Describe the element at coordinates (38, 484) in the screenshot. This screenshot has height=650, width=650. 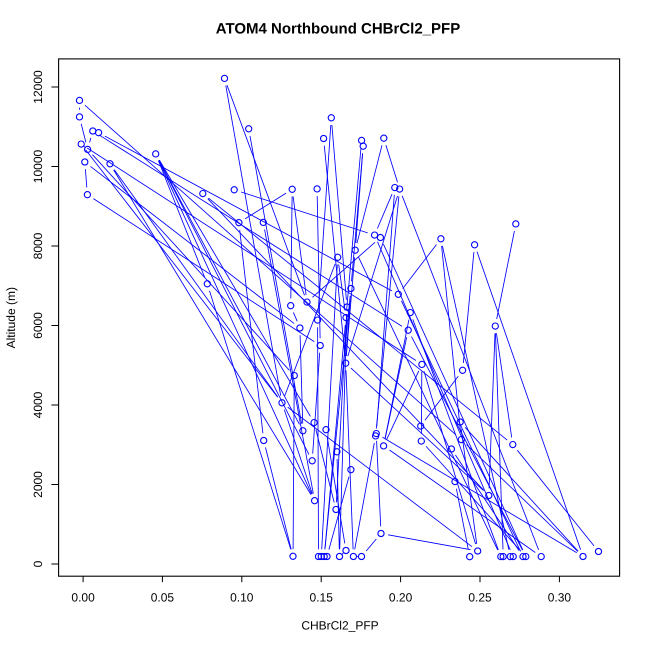
I see `svg-text: 2000` at that location.